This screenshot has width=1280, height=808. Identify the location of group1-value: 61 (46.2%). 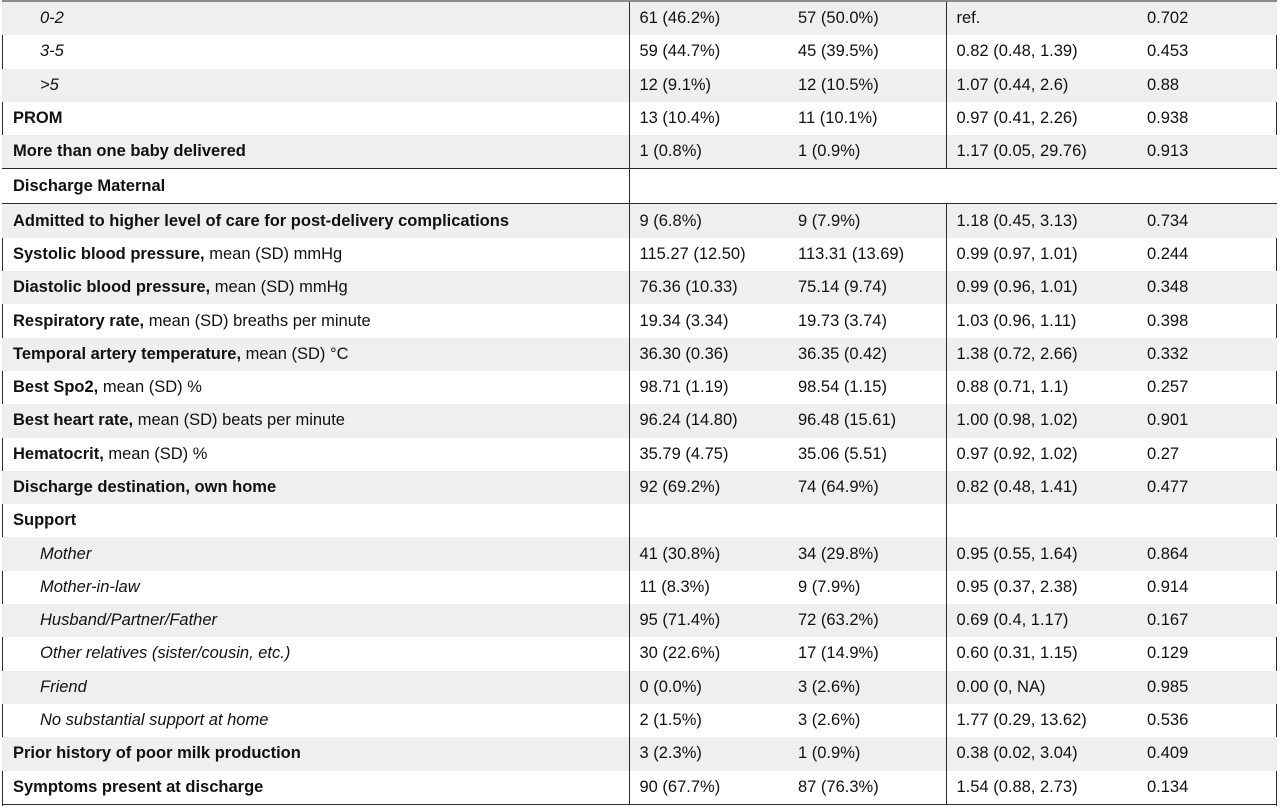
(708, 18).